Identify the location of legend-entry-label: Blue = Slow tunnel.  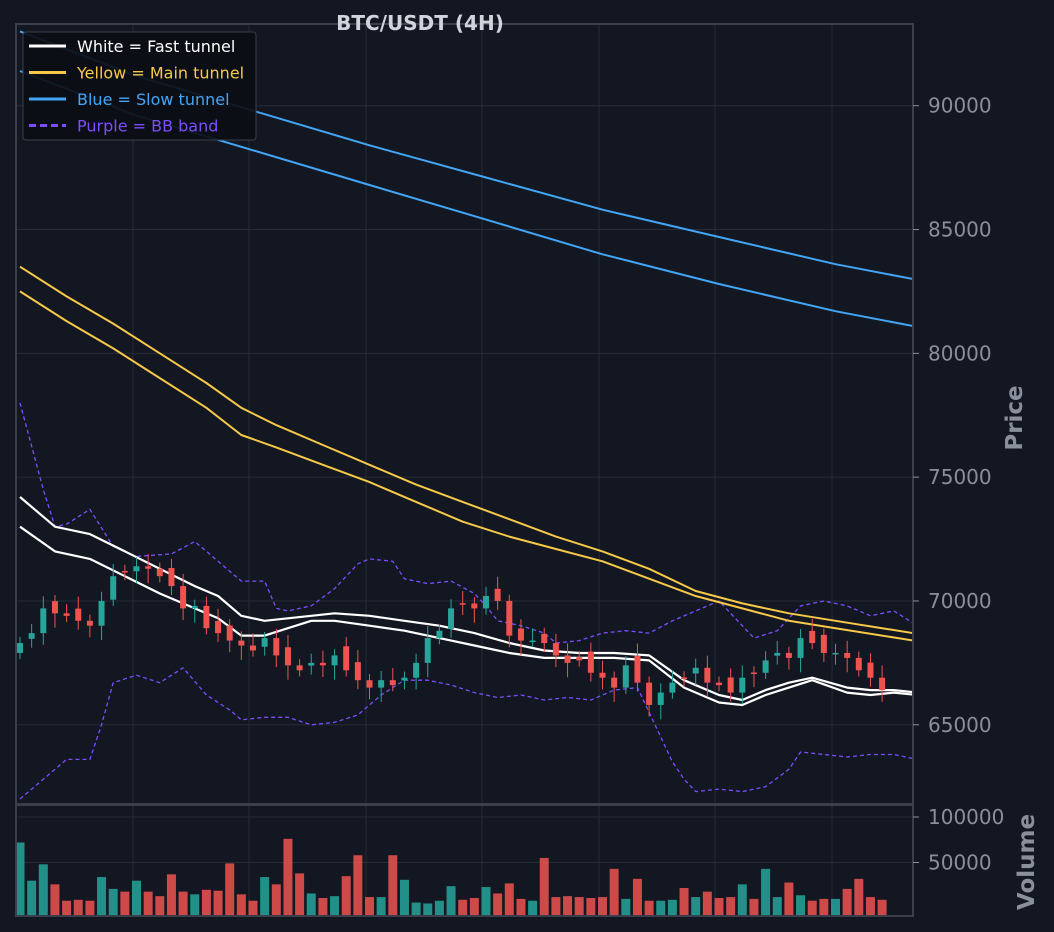
(153, 99).